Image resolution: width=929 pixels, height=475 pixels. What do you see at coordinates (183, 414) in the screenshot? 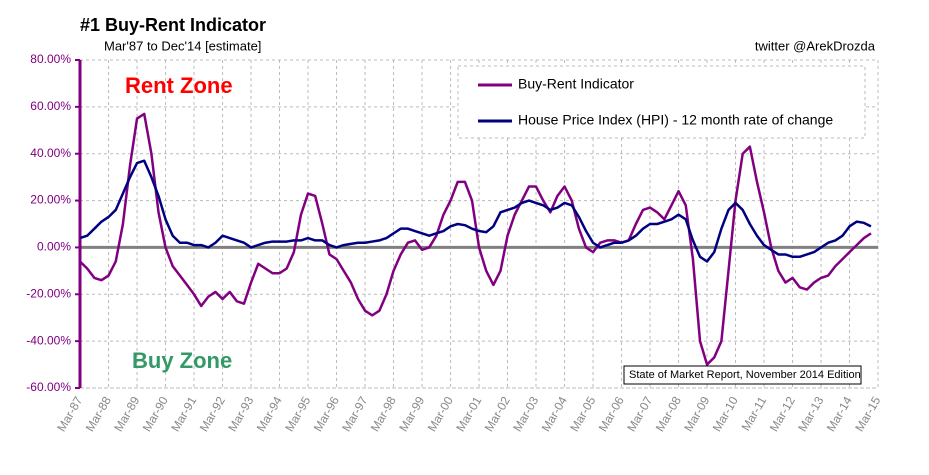
I see `x-tick-label: Mar-91` at bounding box center [183, 414].